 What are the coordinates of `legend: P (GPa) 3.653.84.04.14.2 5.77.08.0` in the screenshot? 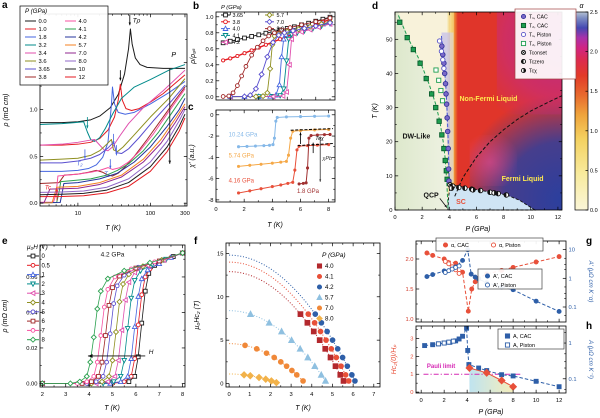 It's located at (252, 25).